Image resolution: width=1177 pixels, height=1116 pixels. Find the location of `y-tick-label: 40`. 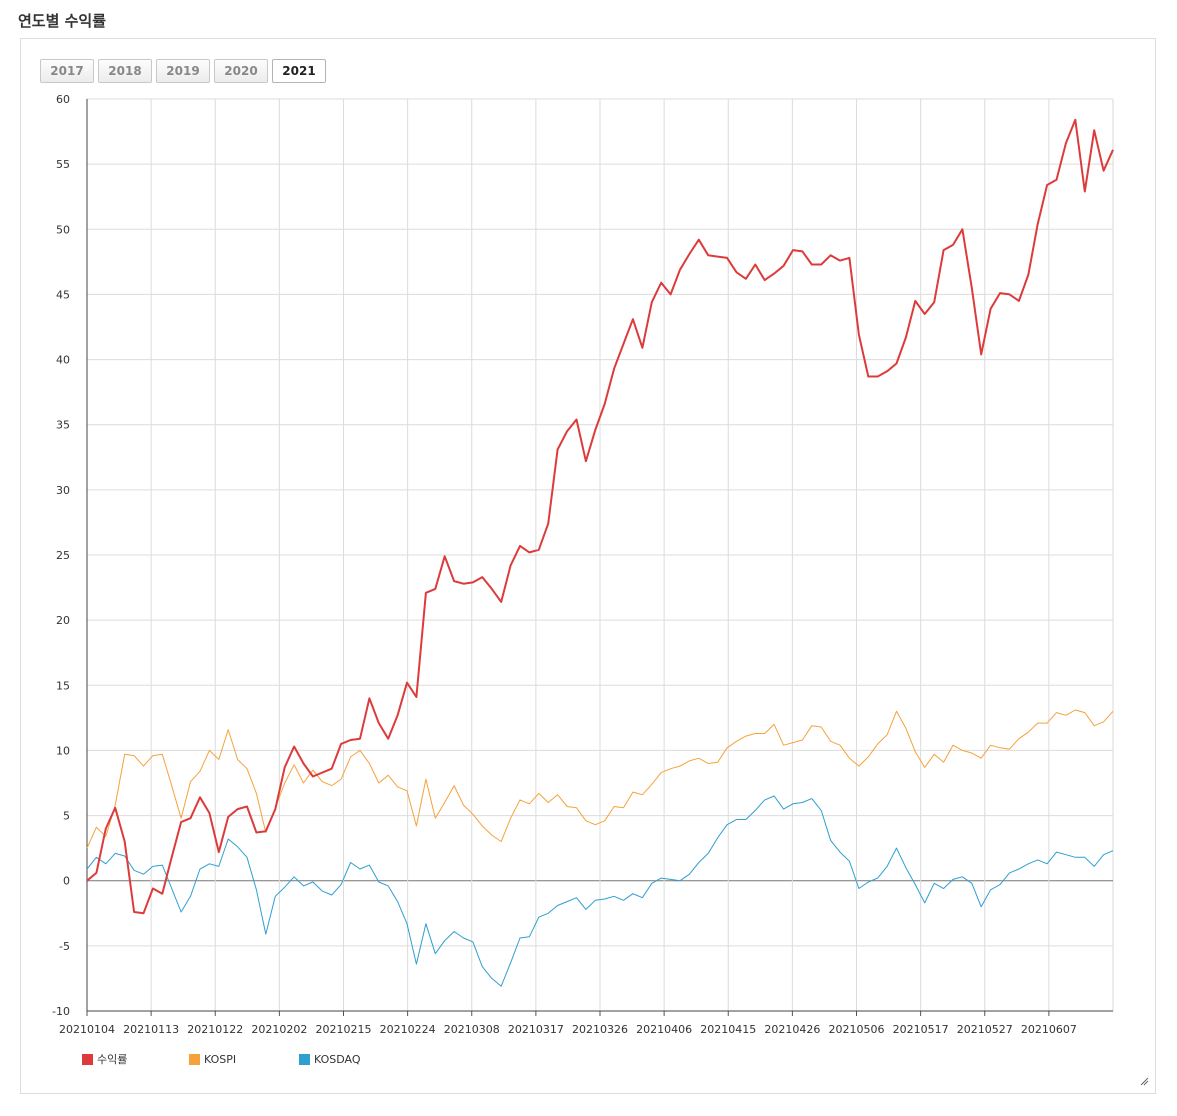

y-tick-label: 40 is located at coordinates (63, 360).